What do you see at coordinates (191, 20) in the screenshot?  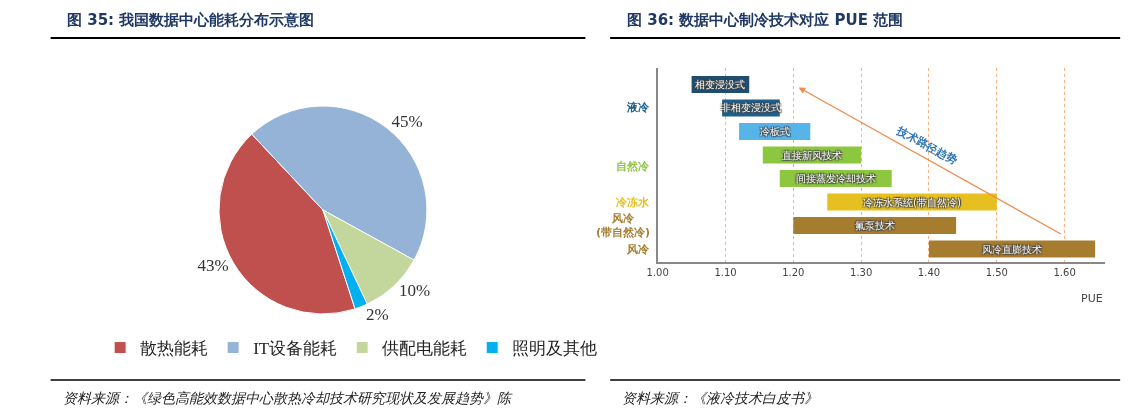 I see `chart-title: 图 35: 我国数据中心能耗分布示意图` at bounding box center [191, 20].